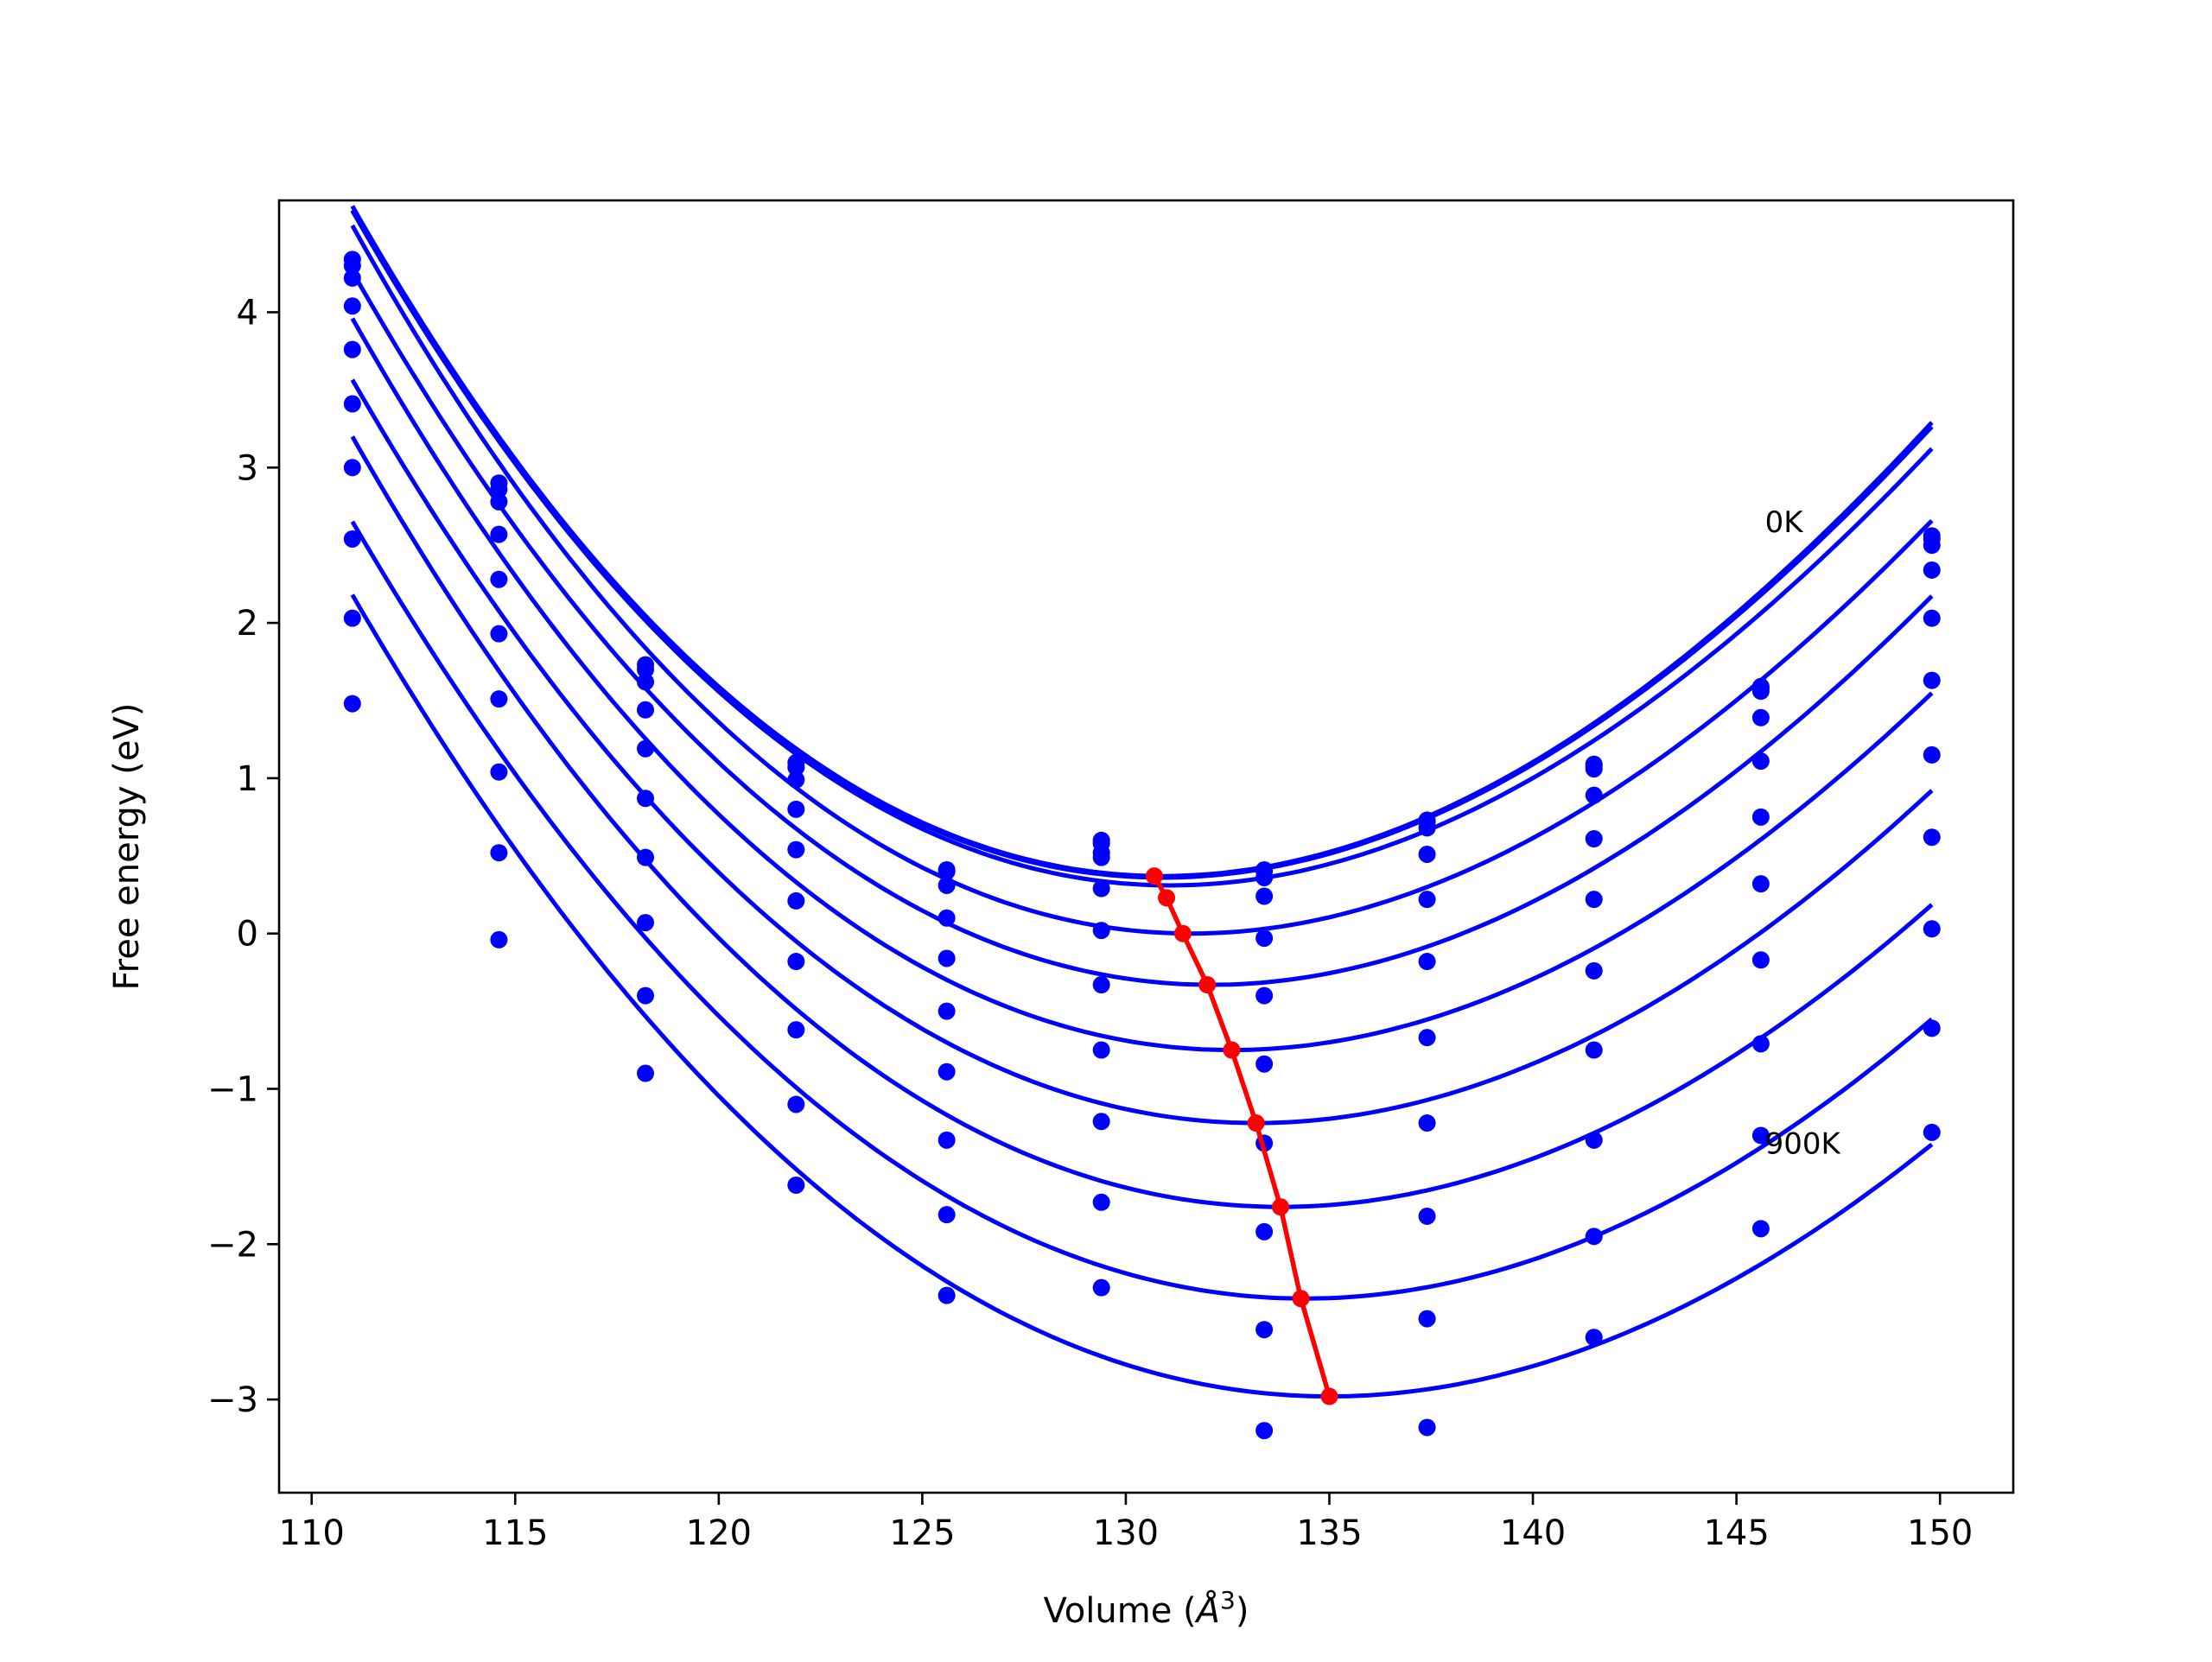 This screenshot has height=1662, width=2212. I want to click on y-tick-label--3: −3, so click(232, 1400).